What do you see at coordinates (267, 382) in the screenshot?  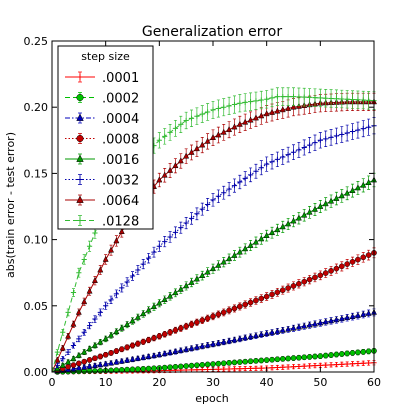 I see `x-tick-label: 40` at bounding box center [267, 382].